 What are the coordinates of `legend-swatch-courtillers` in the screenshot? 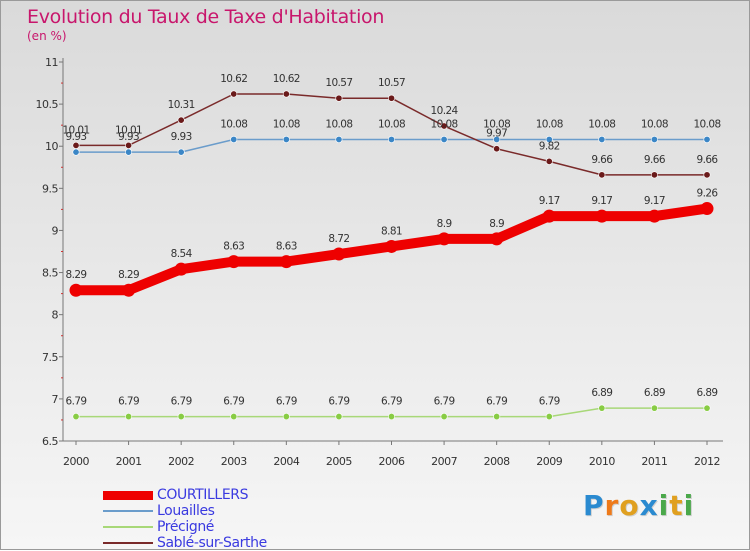 It's located at (128, 495).